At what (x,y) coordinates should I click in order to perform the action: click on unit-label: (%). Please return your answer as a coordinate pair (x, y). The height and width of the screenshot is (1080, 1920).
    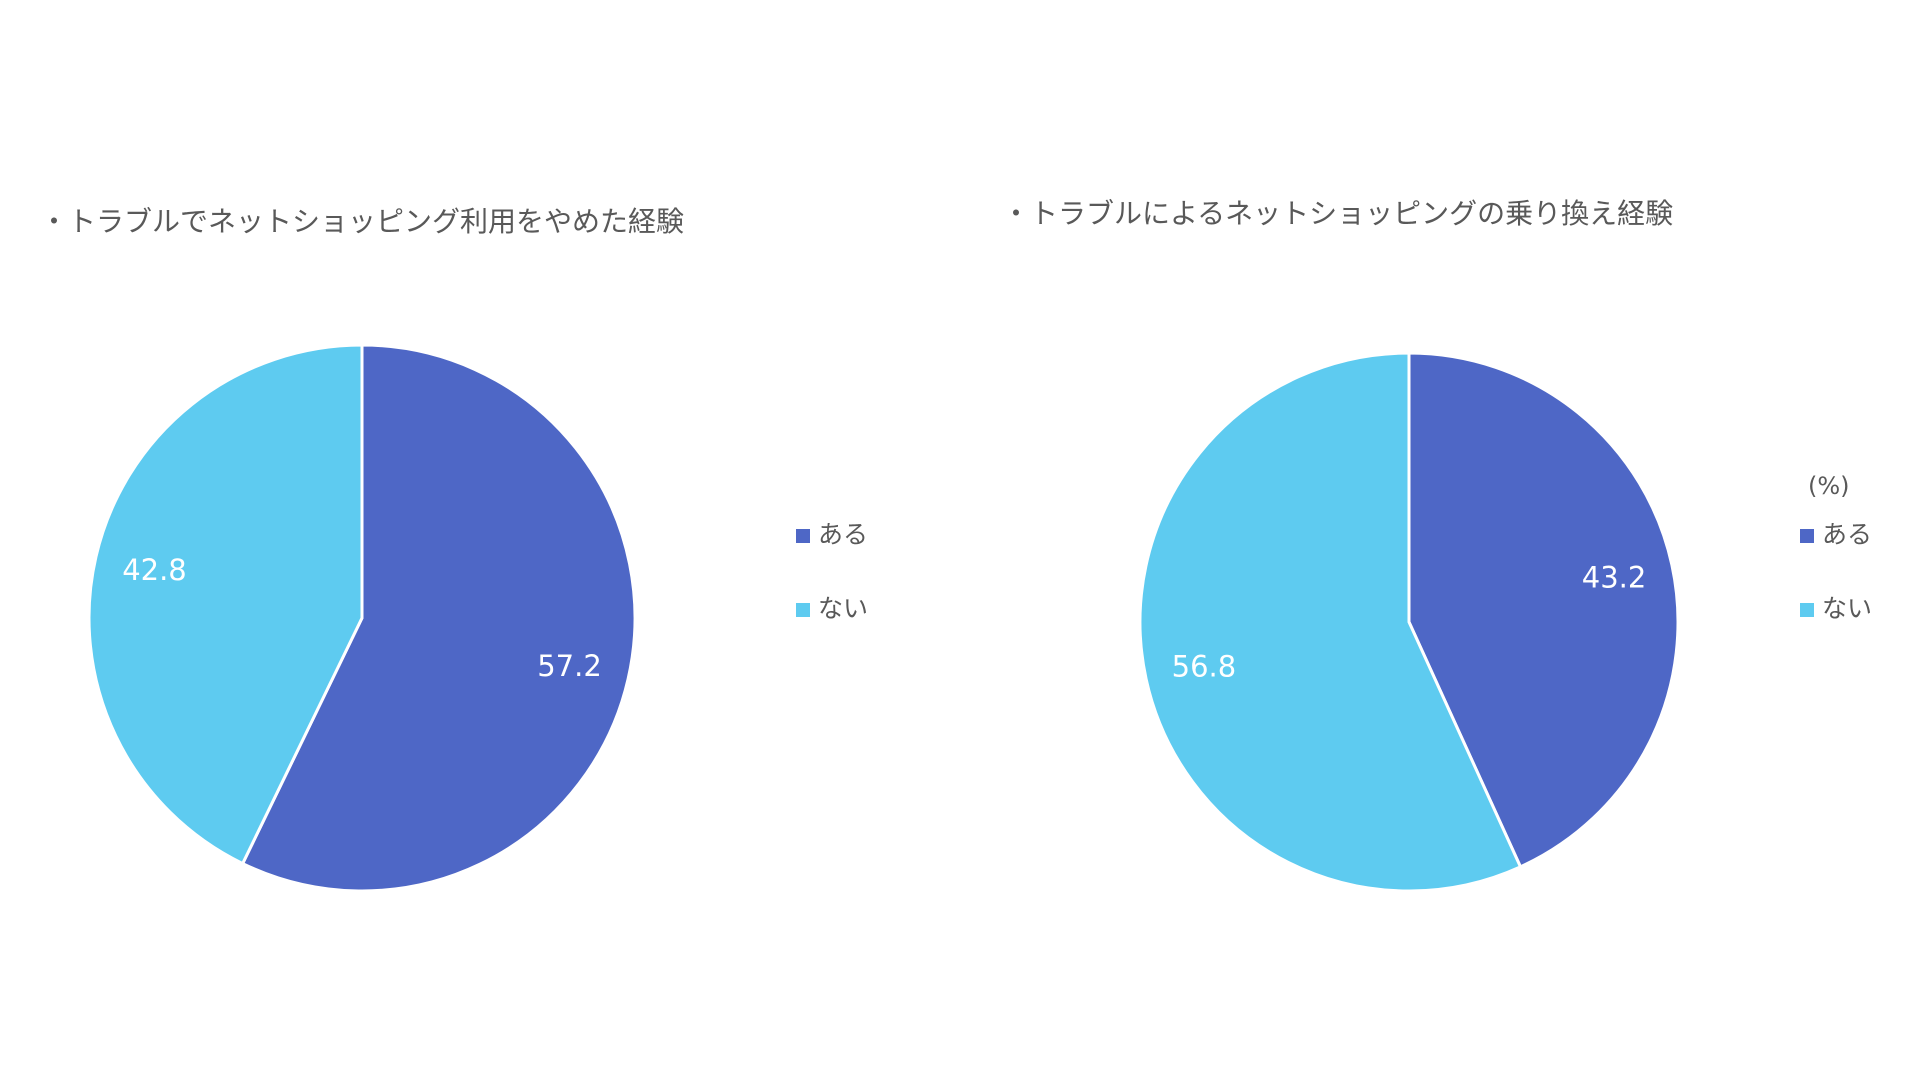
    Looking at the image, I should click on (1829, 486).